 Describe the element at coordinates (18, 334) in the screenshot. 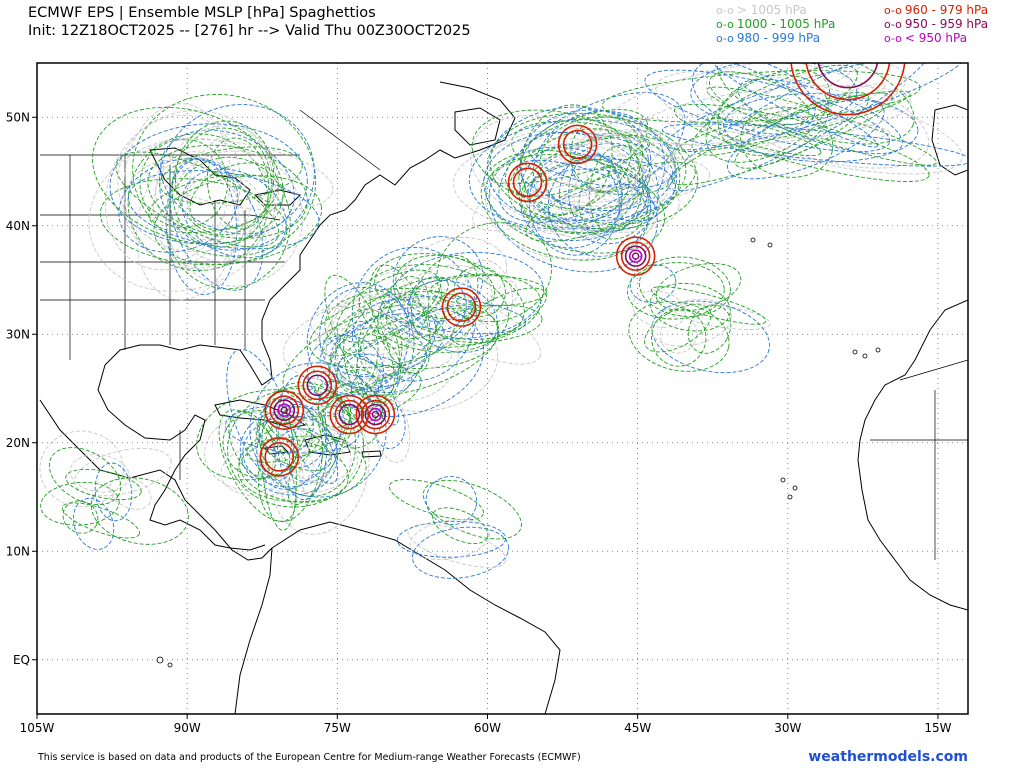

I see `y-tick-label: 30N` at that location.